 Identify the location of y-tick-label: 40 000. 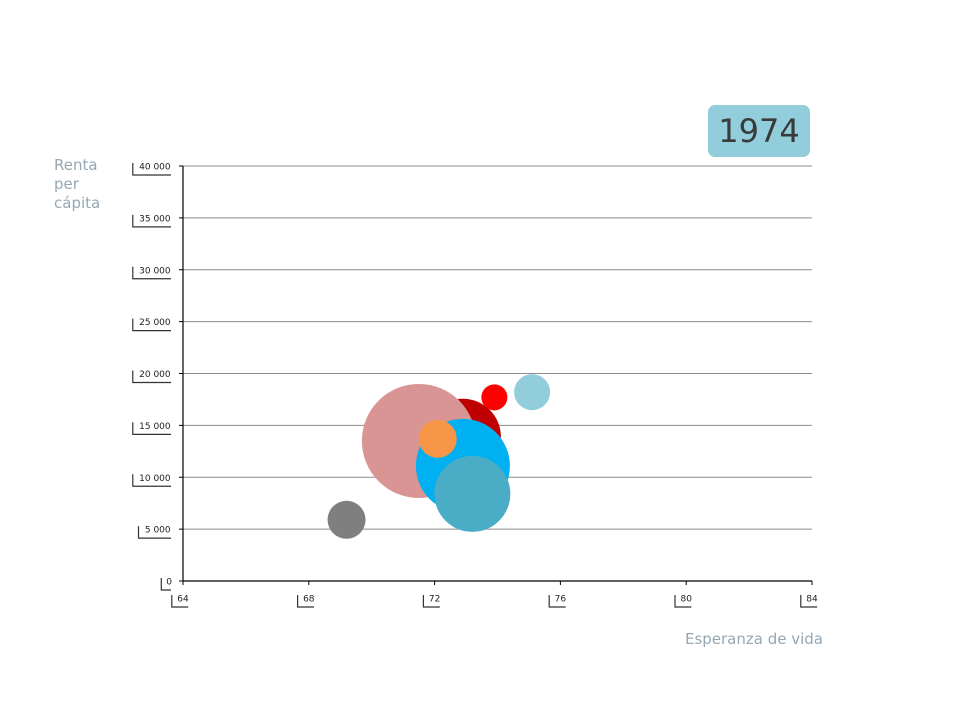
(155, 168).